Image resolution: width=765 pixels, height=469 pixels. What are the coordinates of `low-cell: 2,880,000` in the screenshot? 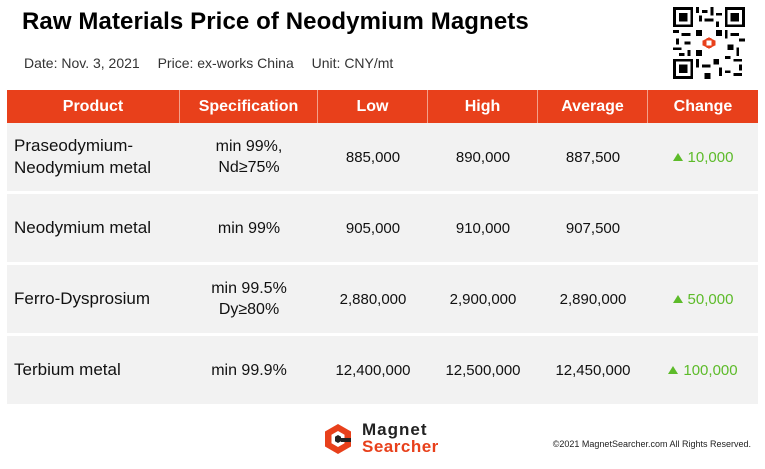 It's located at (373, 299).